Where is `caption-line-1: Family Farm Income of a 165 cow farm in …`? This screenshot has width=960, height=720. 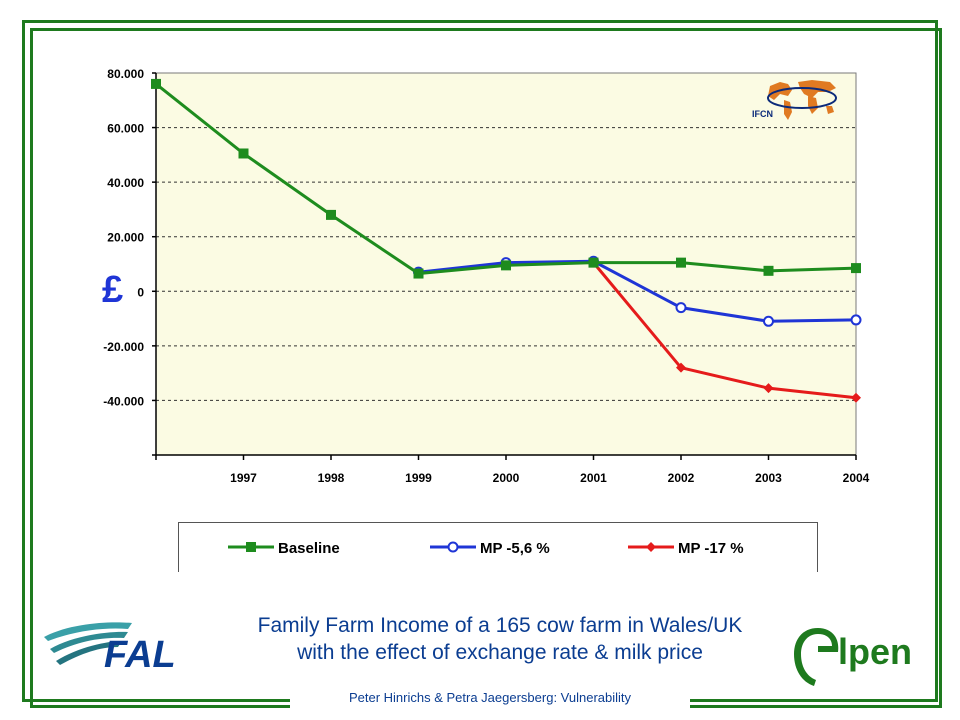
caption-line-1: Family Farm Income of a 165 cow farm in … is located at coordinates (500, 625).